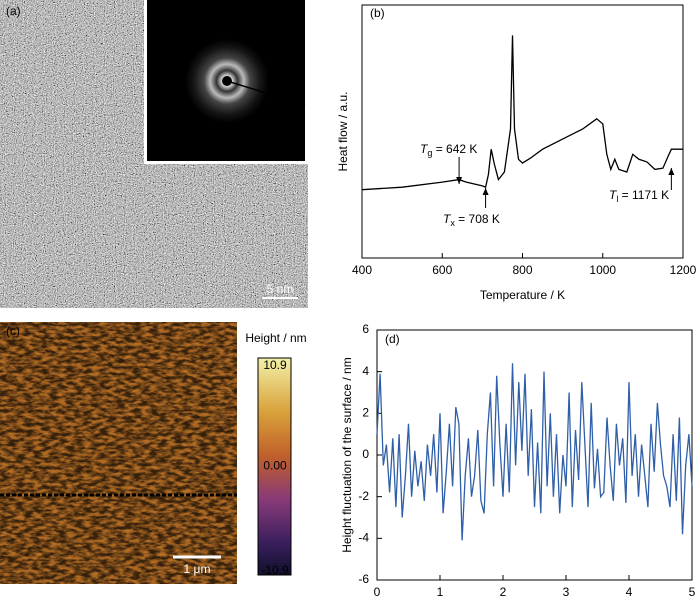  What do you see at coordinates (347, 454) in the screenshot?
I see `y-axis-label: Height fluctuation of the surface / nm` at bounding box center [347, 454].